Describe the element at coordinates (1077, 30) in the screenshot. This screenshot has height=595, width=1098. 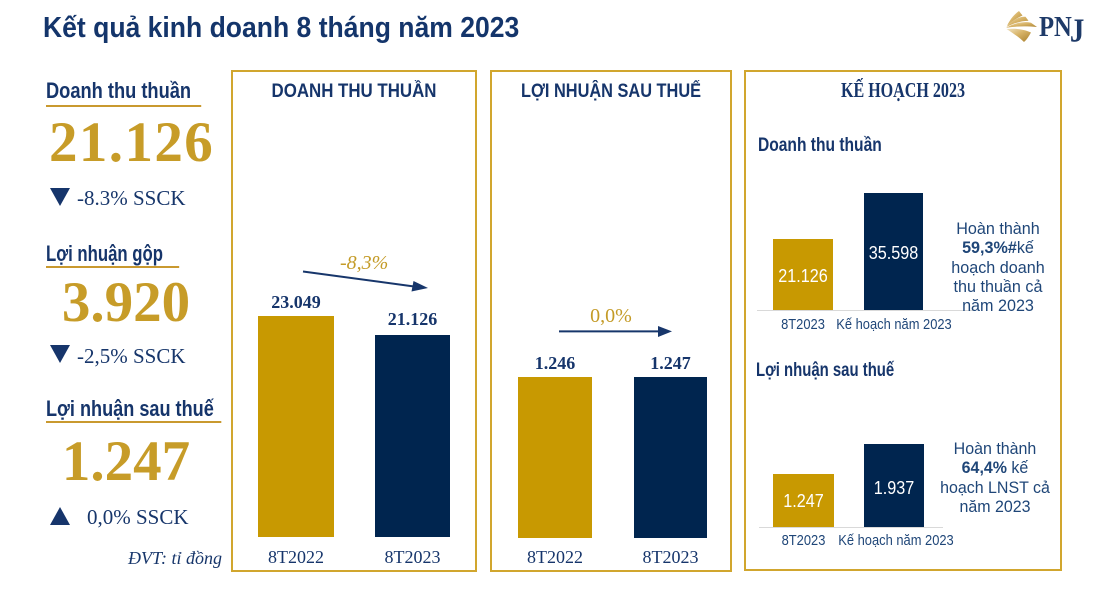
I see `svg-text: J` at that location.